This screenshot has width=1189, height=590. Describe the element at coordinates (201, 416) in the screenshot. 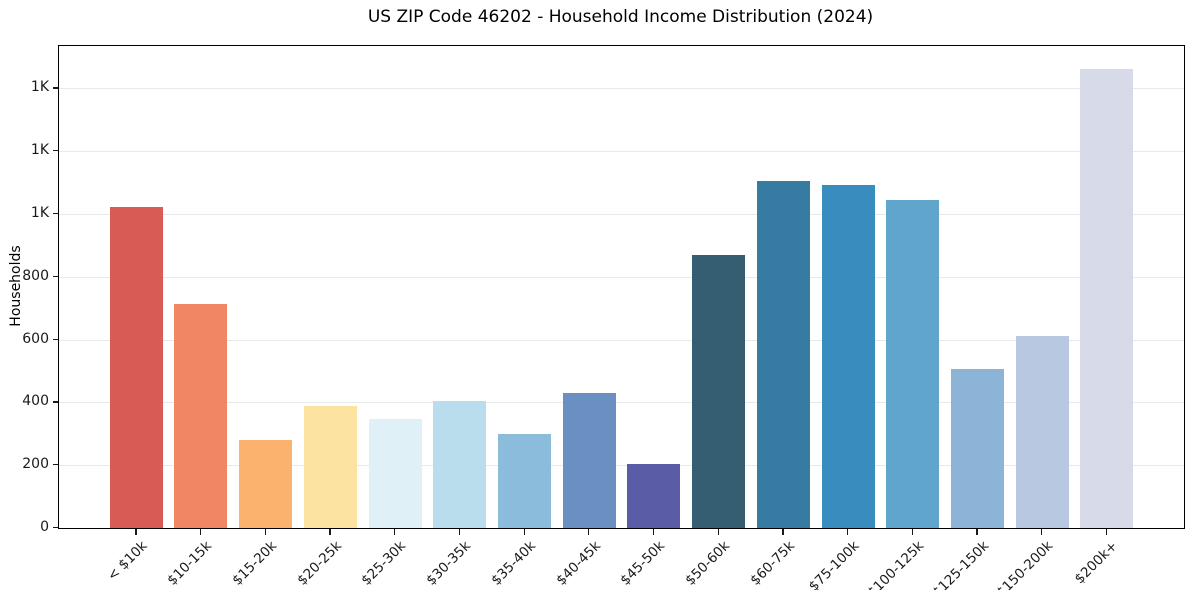

I see `bar-$10-15k` at that location.